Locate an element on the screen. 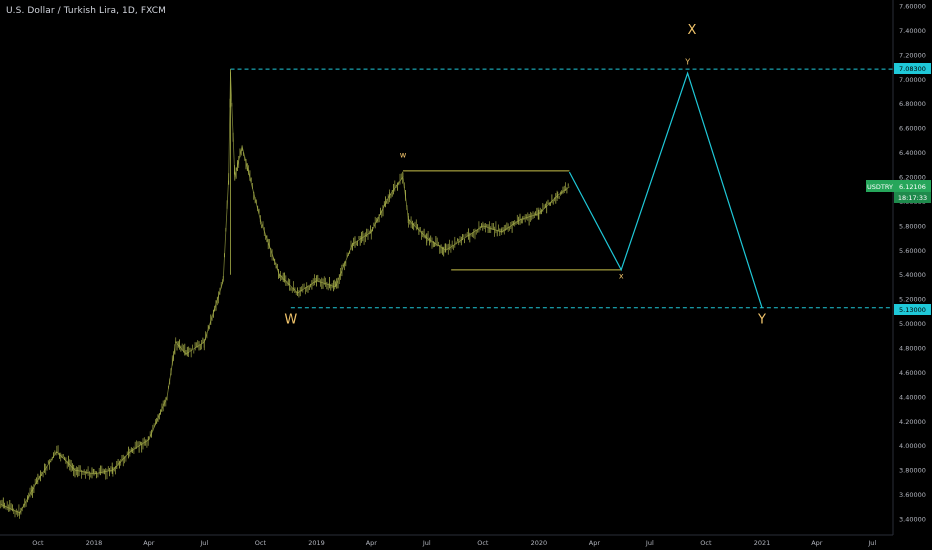 This screenshot has width=932, height=550. lower-level-badge-bg is located at coordinates (912, 309).